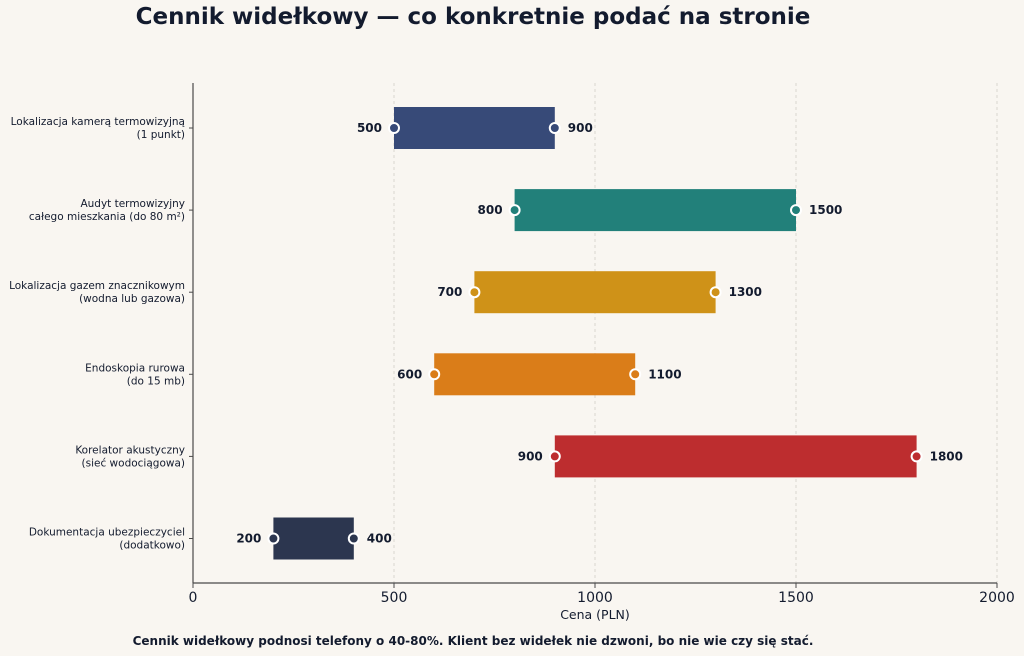 This screenshot has width=1024, height=656. What do you see at coordinates (193, 598) in the screenshot?
I see `x-tick-label: 0` at bounding box center [193, 598].